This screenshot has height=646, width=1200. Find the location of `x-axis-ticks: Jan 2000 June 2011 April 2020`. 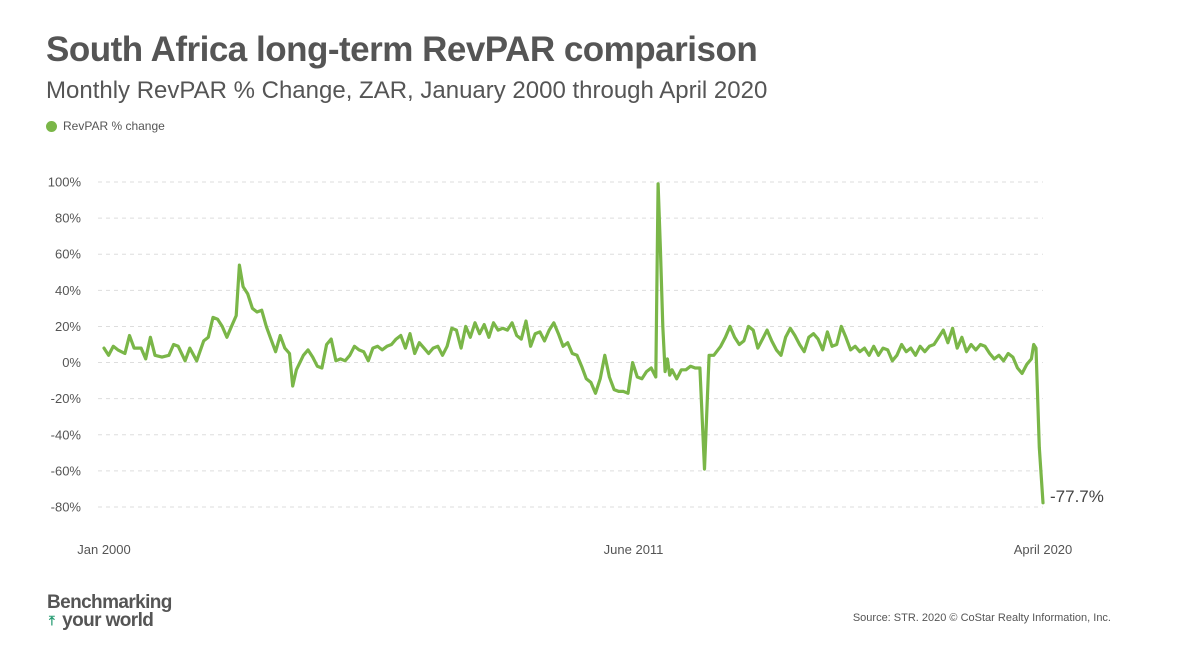

x-axis-ticks: Jan 2000 June 2011 April 2020 is located at coordinates (574, 549).